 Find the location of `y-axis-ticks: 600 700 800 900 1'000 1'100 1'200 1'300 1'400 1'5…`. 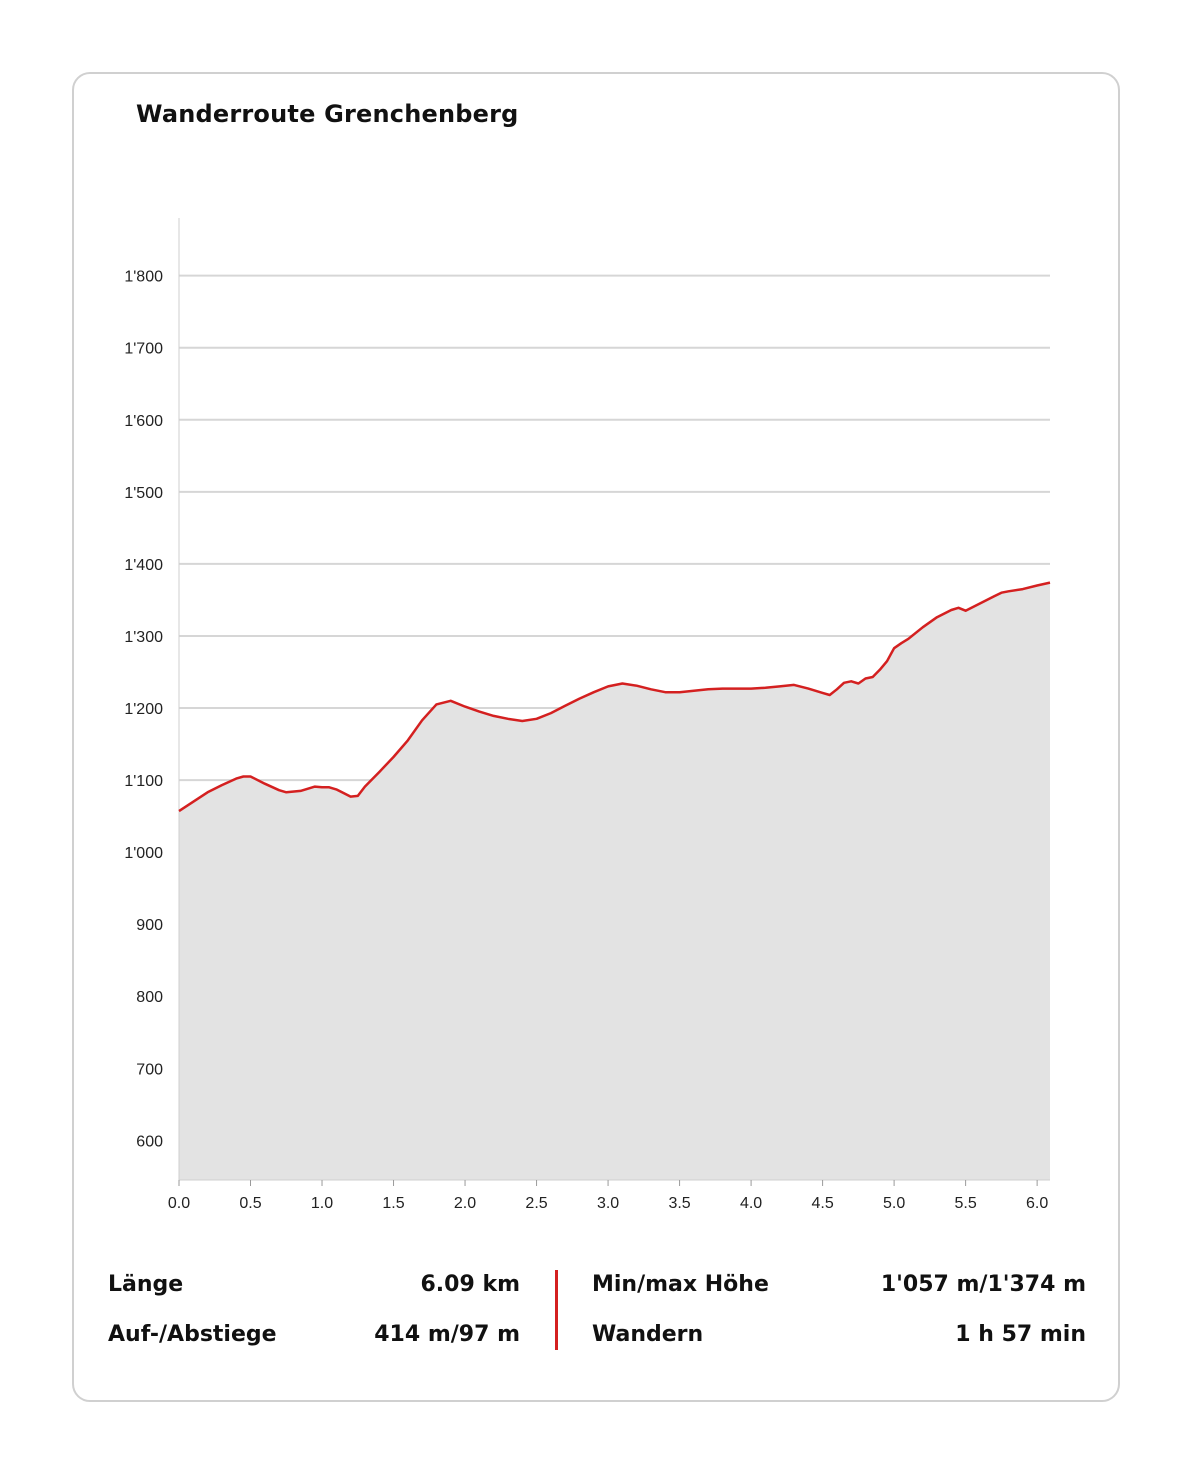

y-axis-ticks: 600 700 800 900 1'000 1'100 1'200 1'300 1'400 1'5… is located at coordinates (143, 710).